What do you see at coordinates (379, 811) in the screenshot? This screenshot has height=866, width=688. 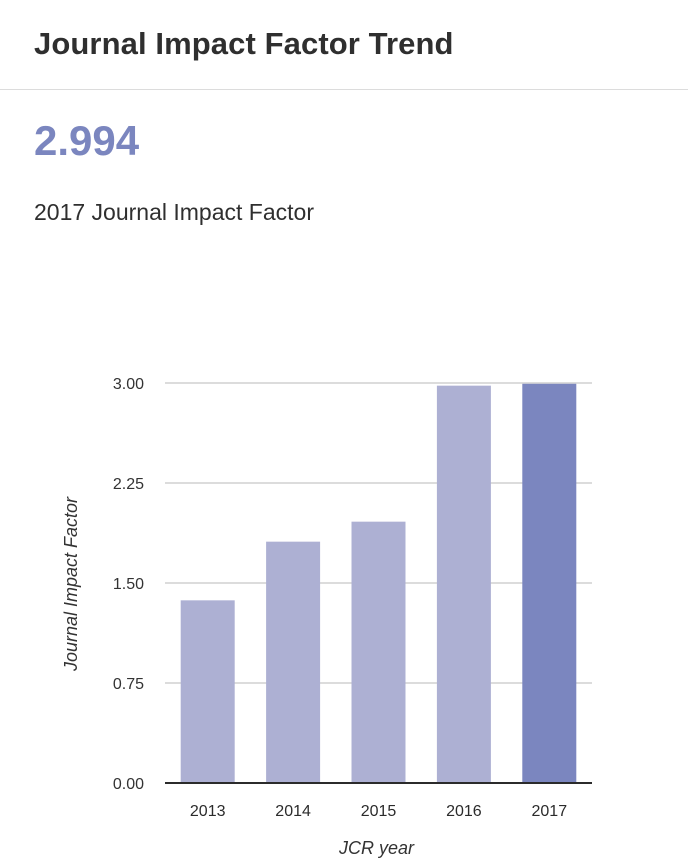 I see `x-tick-label: 2015` at bounding box center [379, 811].